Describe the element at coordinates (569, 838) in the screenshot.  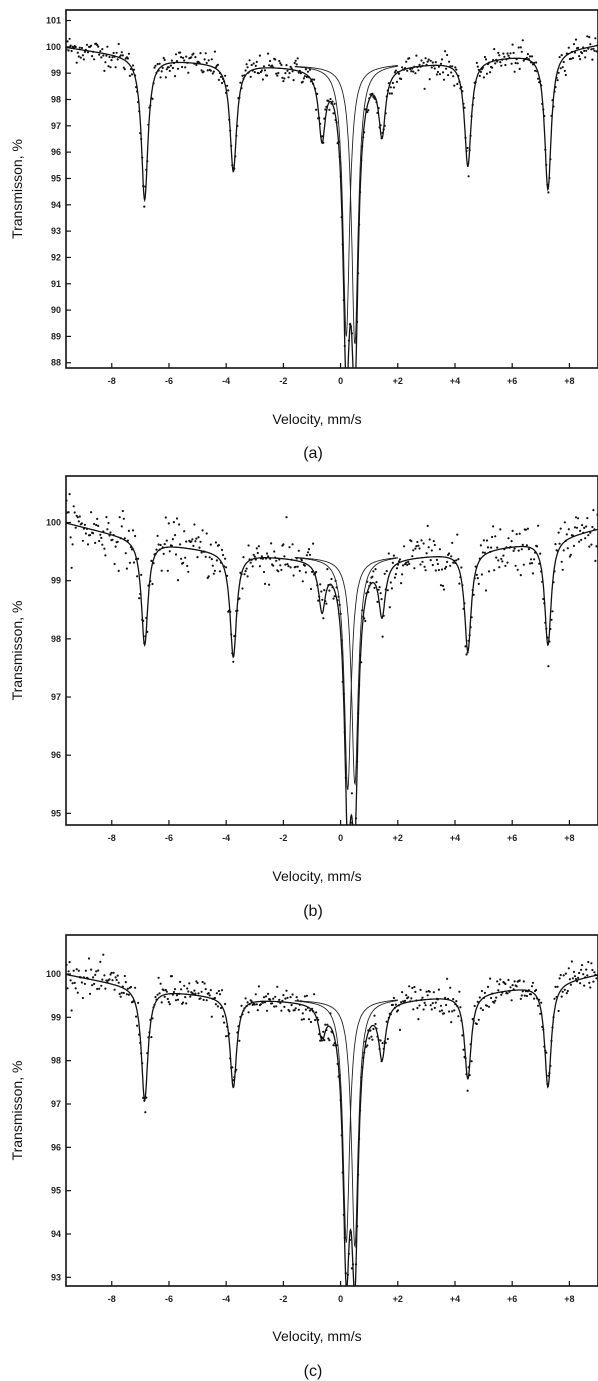
I see `x-tick-label-b: +8` at that location.